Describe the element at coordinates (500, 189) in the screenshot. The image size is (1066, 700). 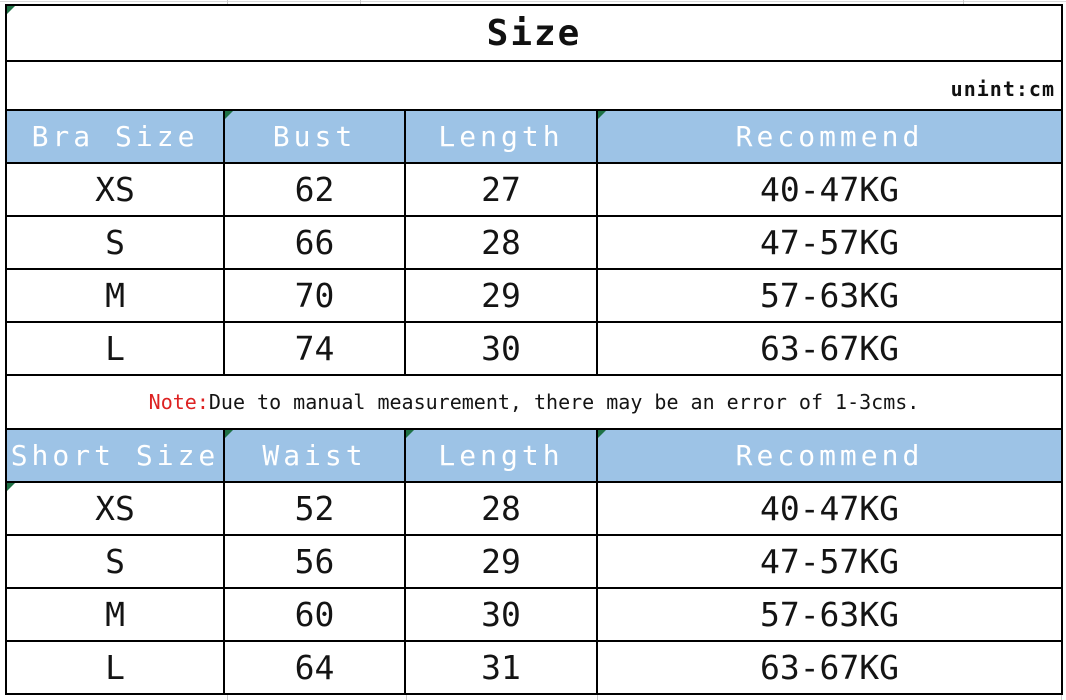
I see `table-cell: 27` at that location.